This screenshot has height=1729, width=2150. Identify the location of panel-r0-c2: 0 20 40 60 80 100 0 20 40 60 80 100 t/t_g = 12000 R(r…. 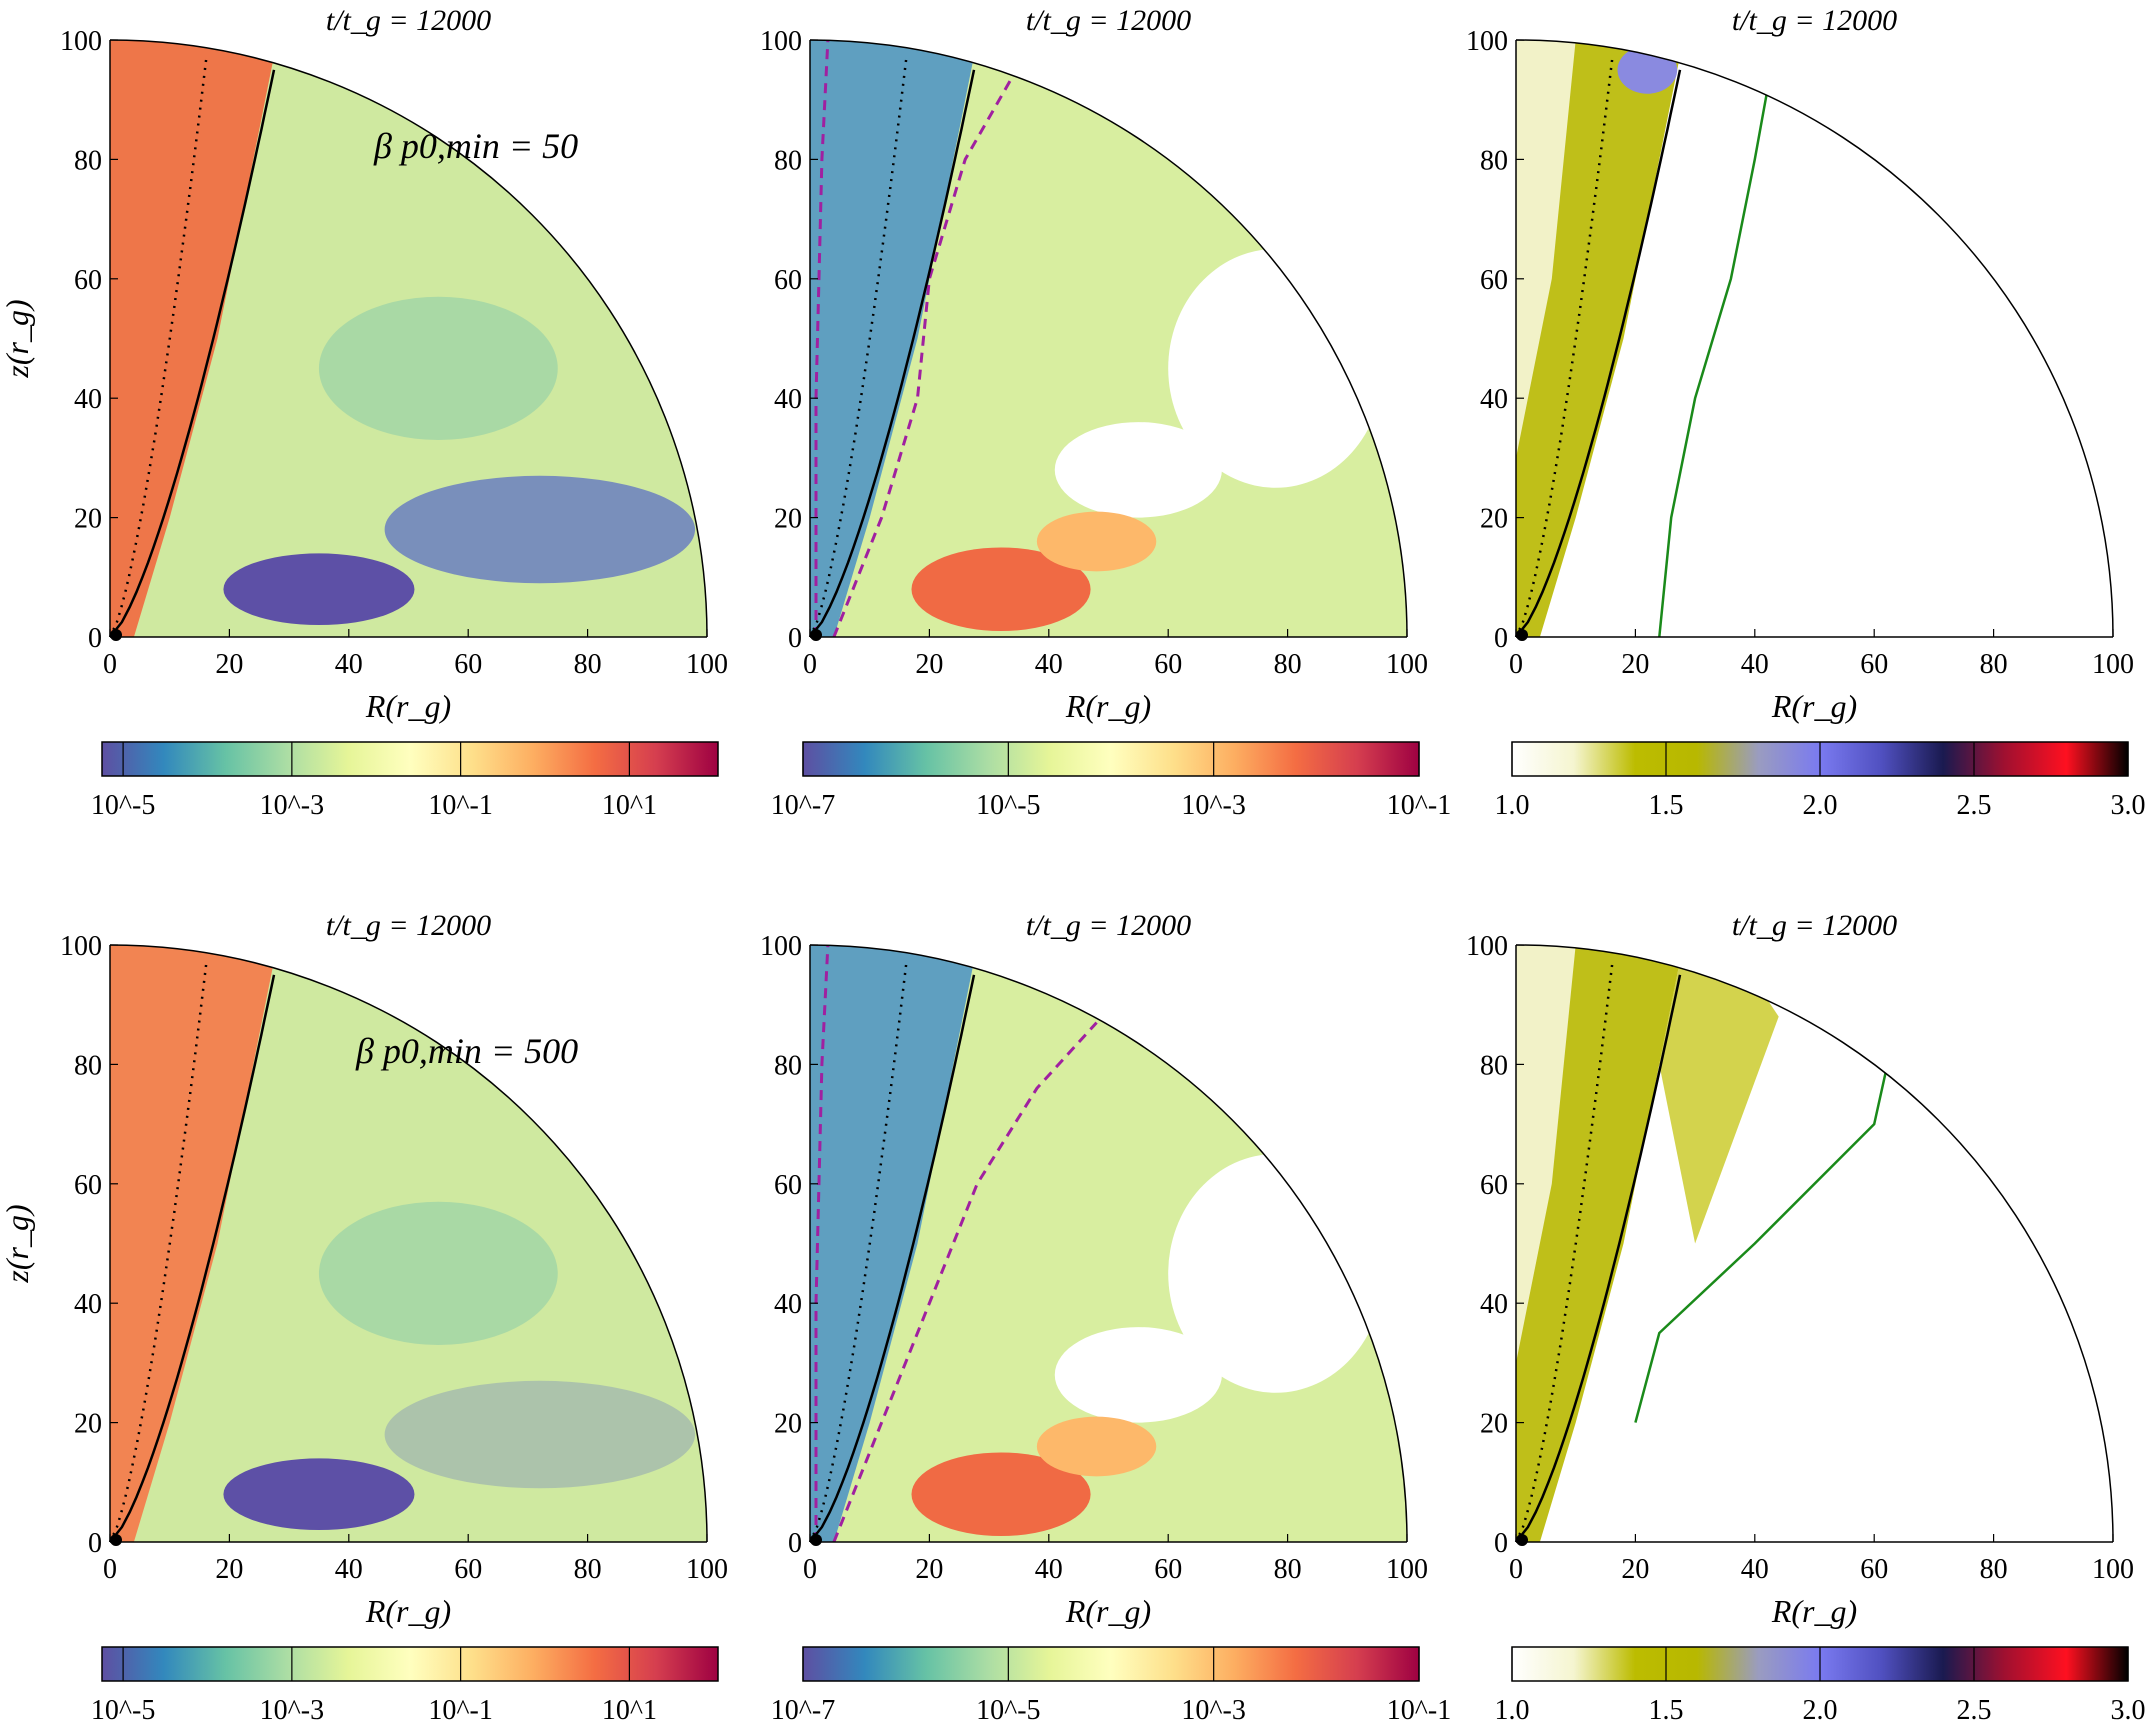
(1806, 412).